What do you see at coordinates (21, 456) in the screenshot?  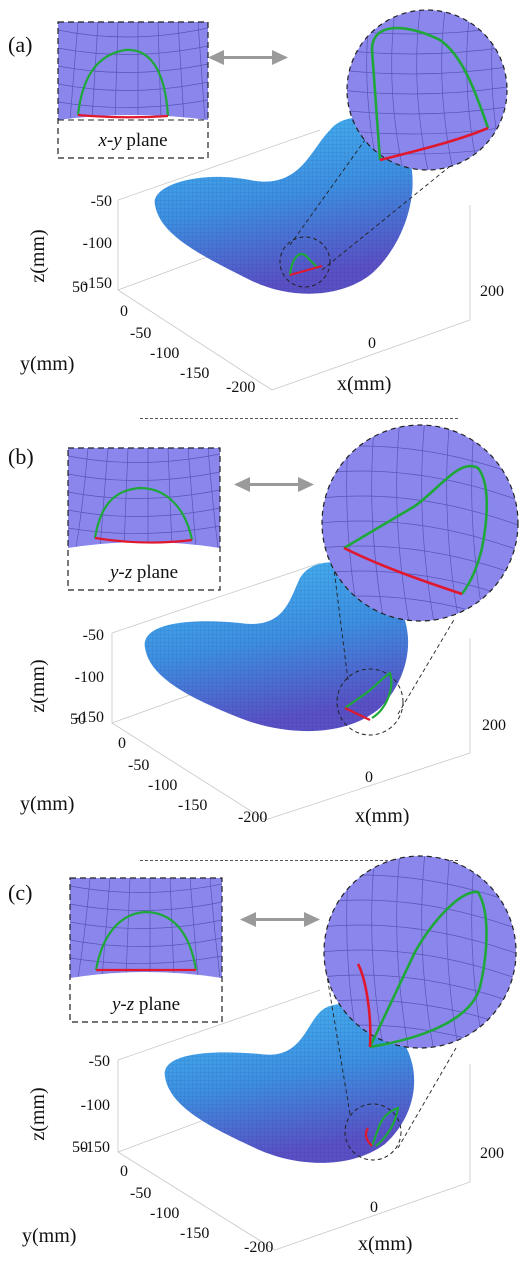 I see `panel-label: (b)` at bounding box center [21, 456].